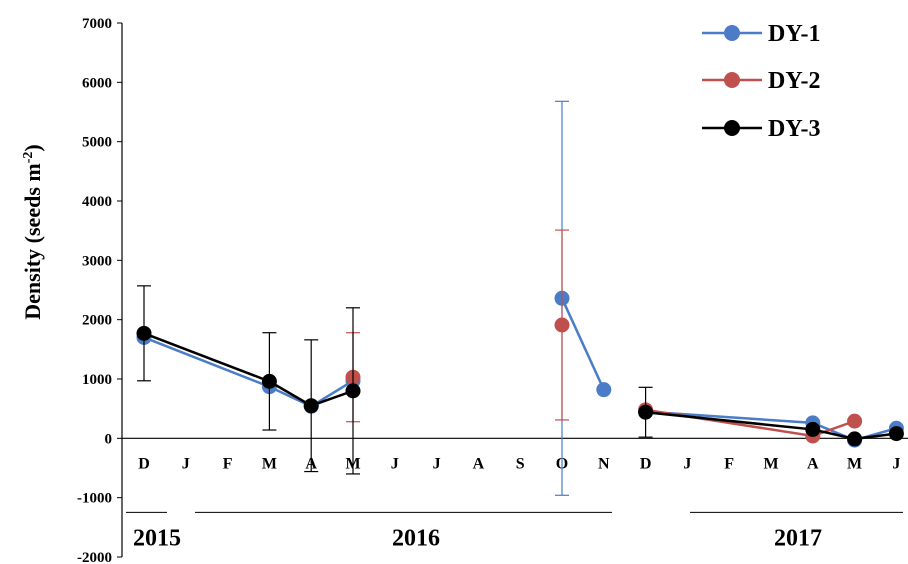 The height and width of the screenshot is (564, 908). What do you see at coordinates (97, 380) in the screenshot?
I see `y-tick-label: 1000` at bounding box center [97, 380].